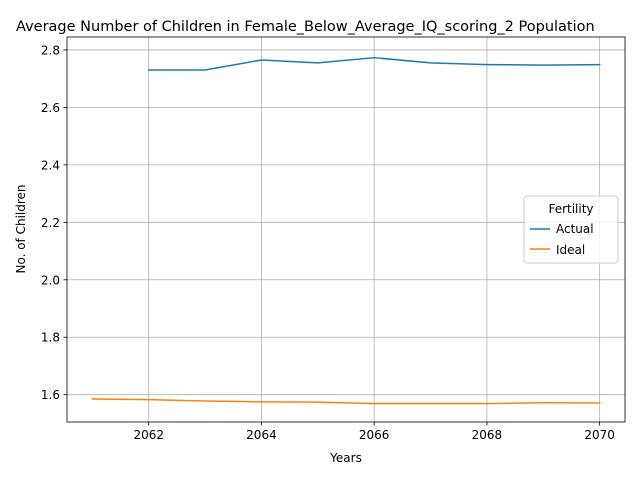  What do you see at coordinates (50, 338) in the screenshot?
I see `y-tick-label: 1.8` at bounding box center [50, 338].